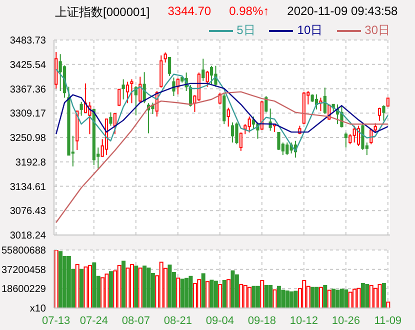 Image resolution: width=415 pixels, height=330 pixels. What do you see at coordinates (94, 320) in the screenshot?
I see `x-tick-label: 07-24` at bounding box center [94, 320].